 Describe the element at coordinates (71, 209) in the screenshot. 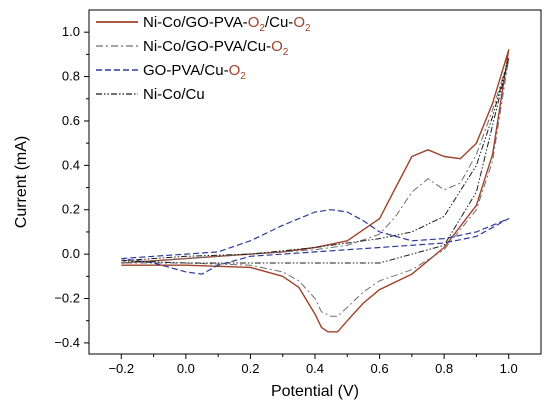

I see `y-tick-label: 0.2` at that location.